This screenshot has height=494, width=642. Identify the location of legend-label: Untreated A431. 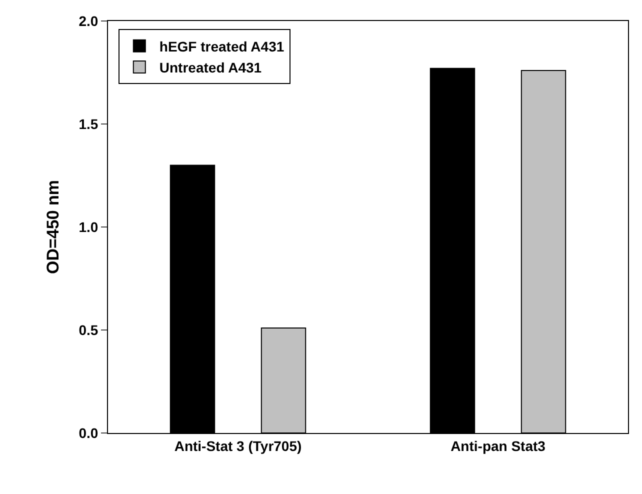
(210, 68).